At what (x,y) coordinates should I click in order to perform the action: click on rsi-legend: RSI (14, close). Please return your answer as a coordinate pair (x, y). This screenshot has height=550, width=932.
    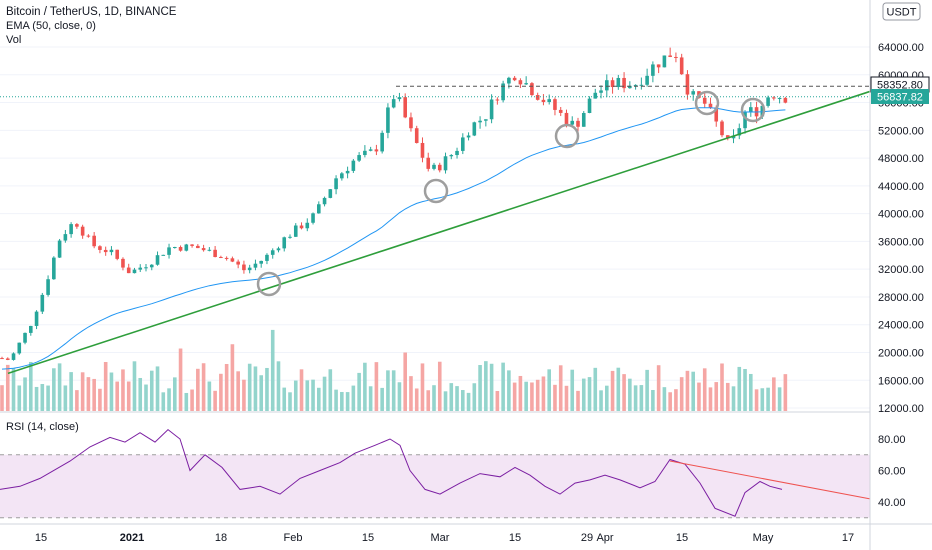
    Looking at the image, I should click on (42, 427).